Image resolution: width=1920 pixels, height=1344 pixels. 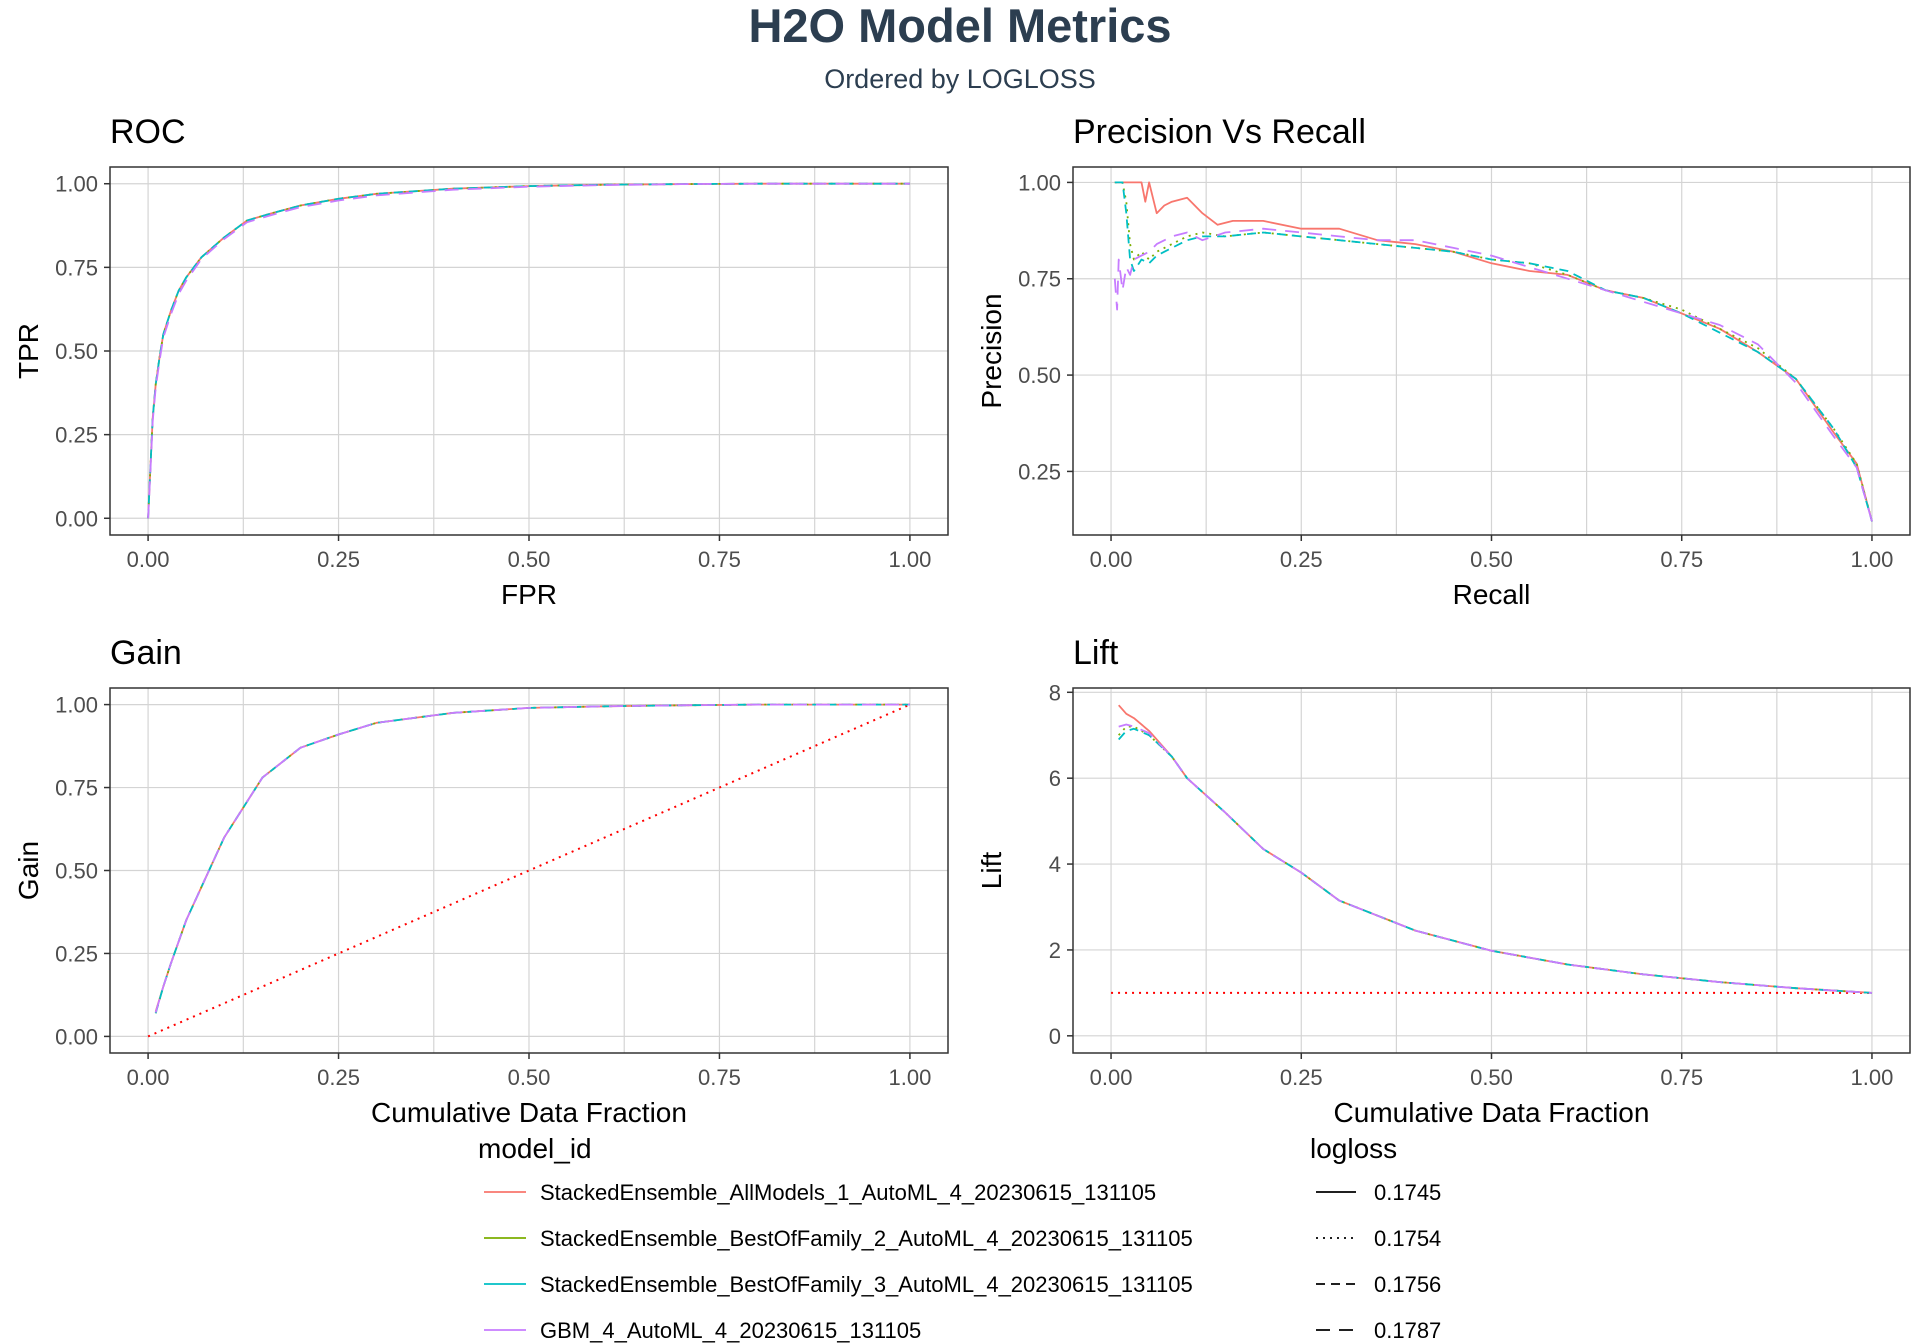 What do you see at coordinates (28, 351) in the screenshot?
I see `roc-y-axis-label: TPR` at bounding box center [28, 351].